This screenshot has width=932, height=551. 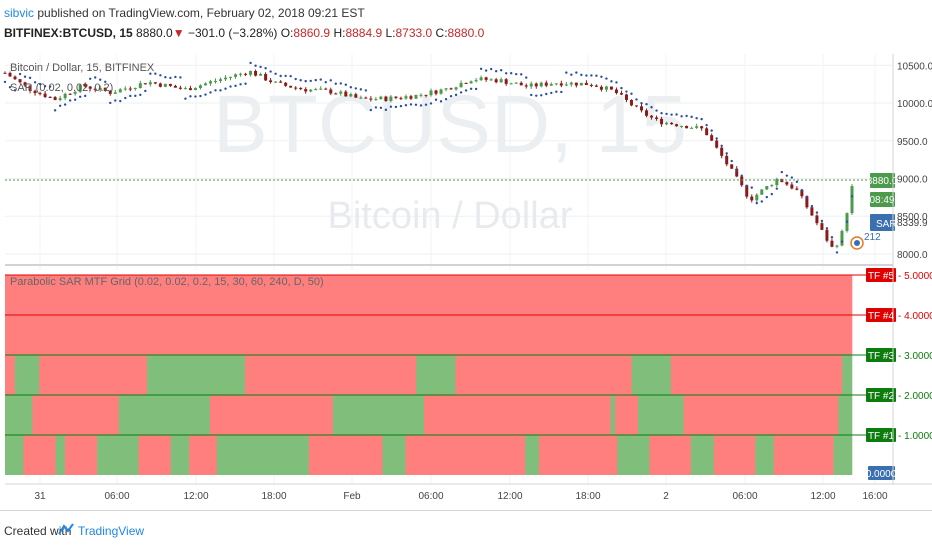 I want to click on tf-badge-value: - 3.0000, so click(x=915, y=356).